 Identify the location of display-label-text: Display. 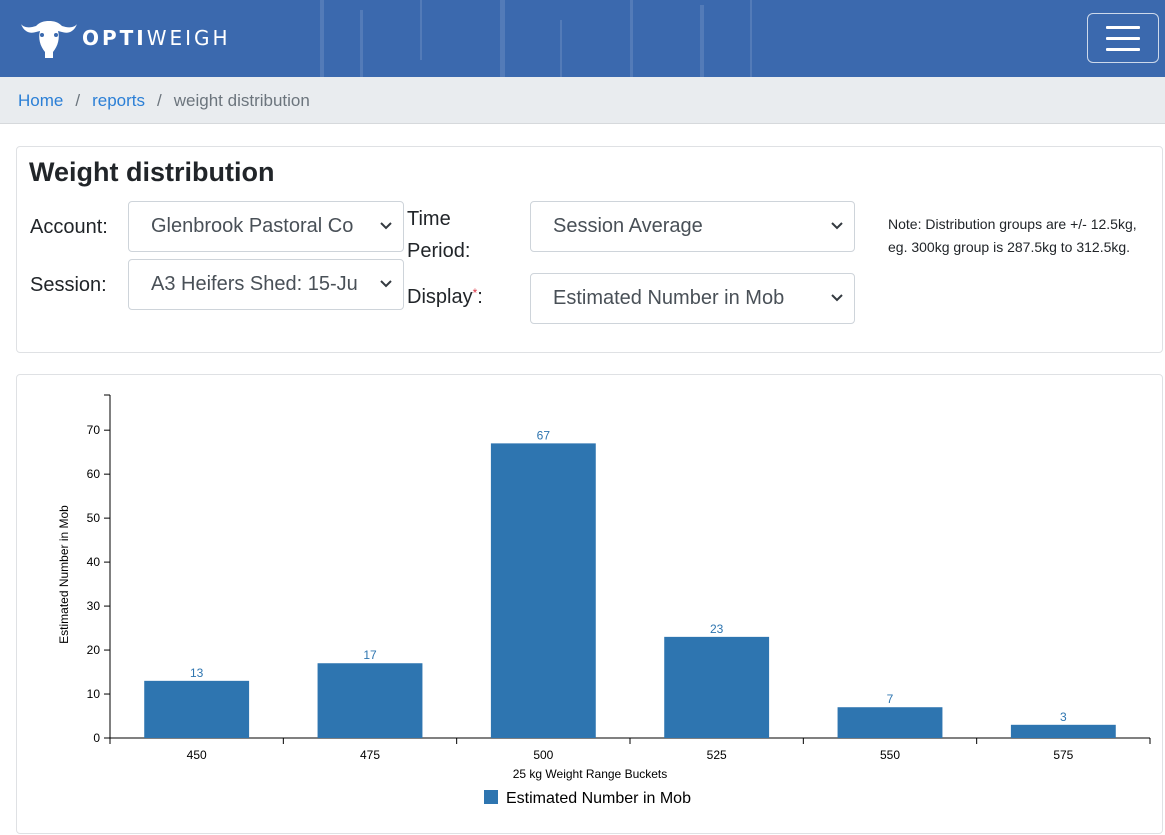
(440, 297).